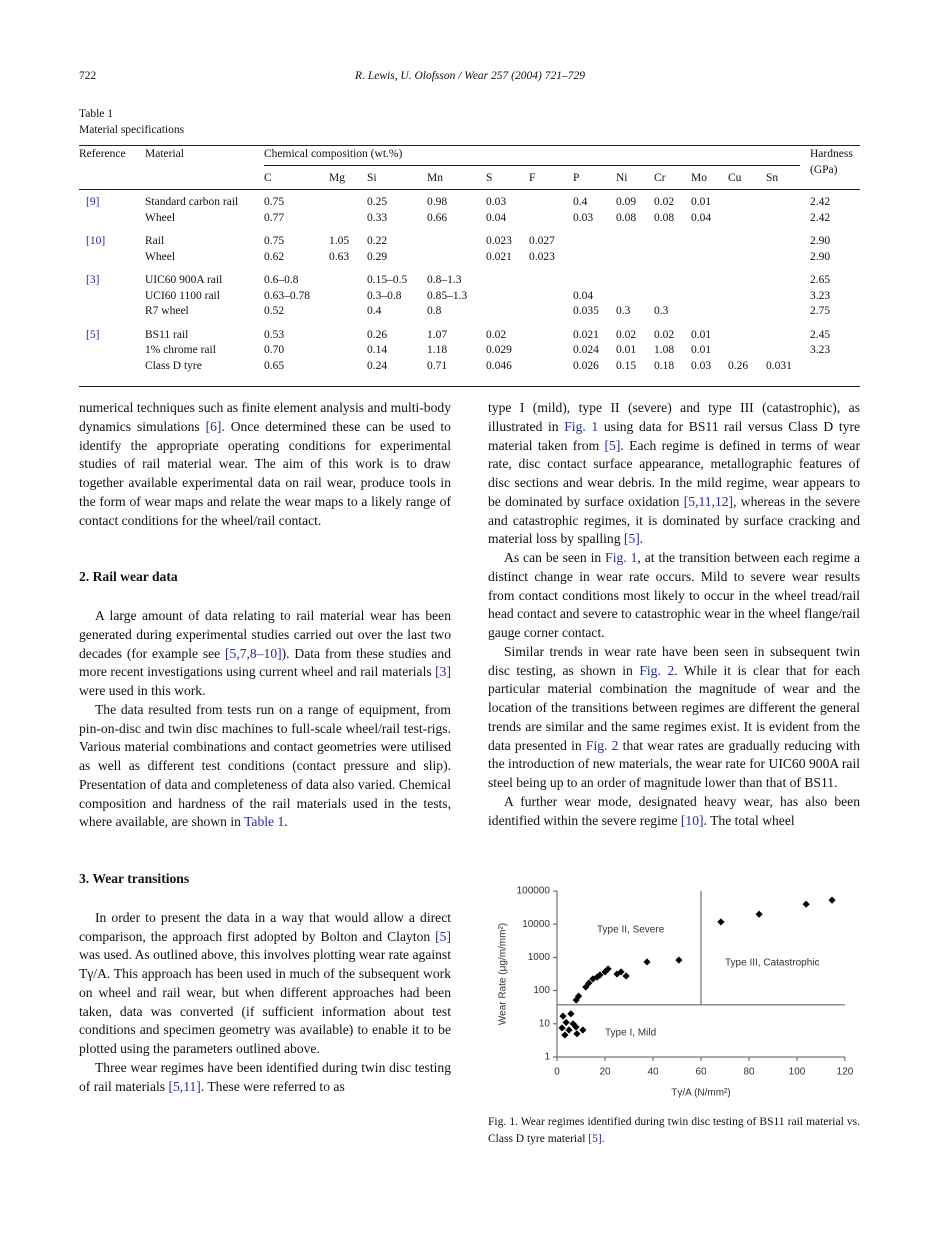  What do you see at coordinates (377, 202) in the screenshot?
I see `table-cell: 0.25` at bounding box center [377, 202].